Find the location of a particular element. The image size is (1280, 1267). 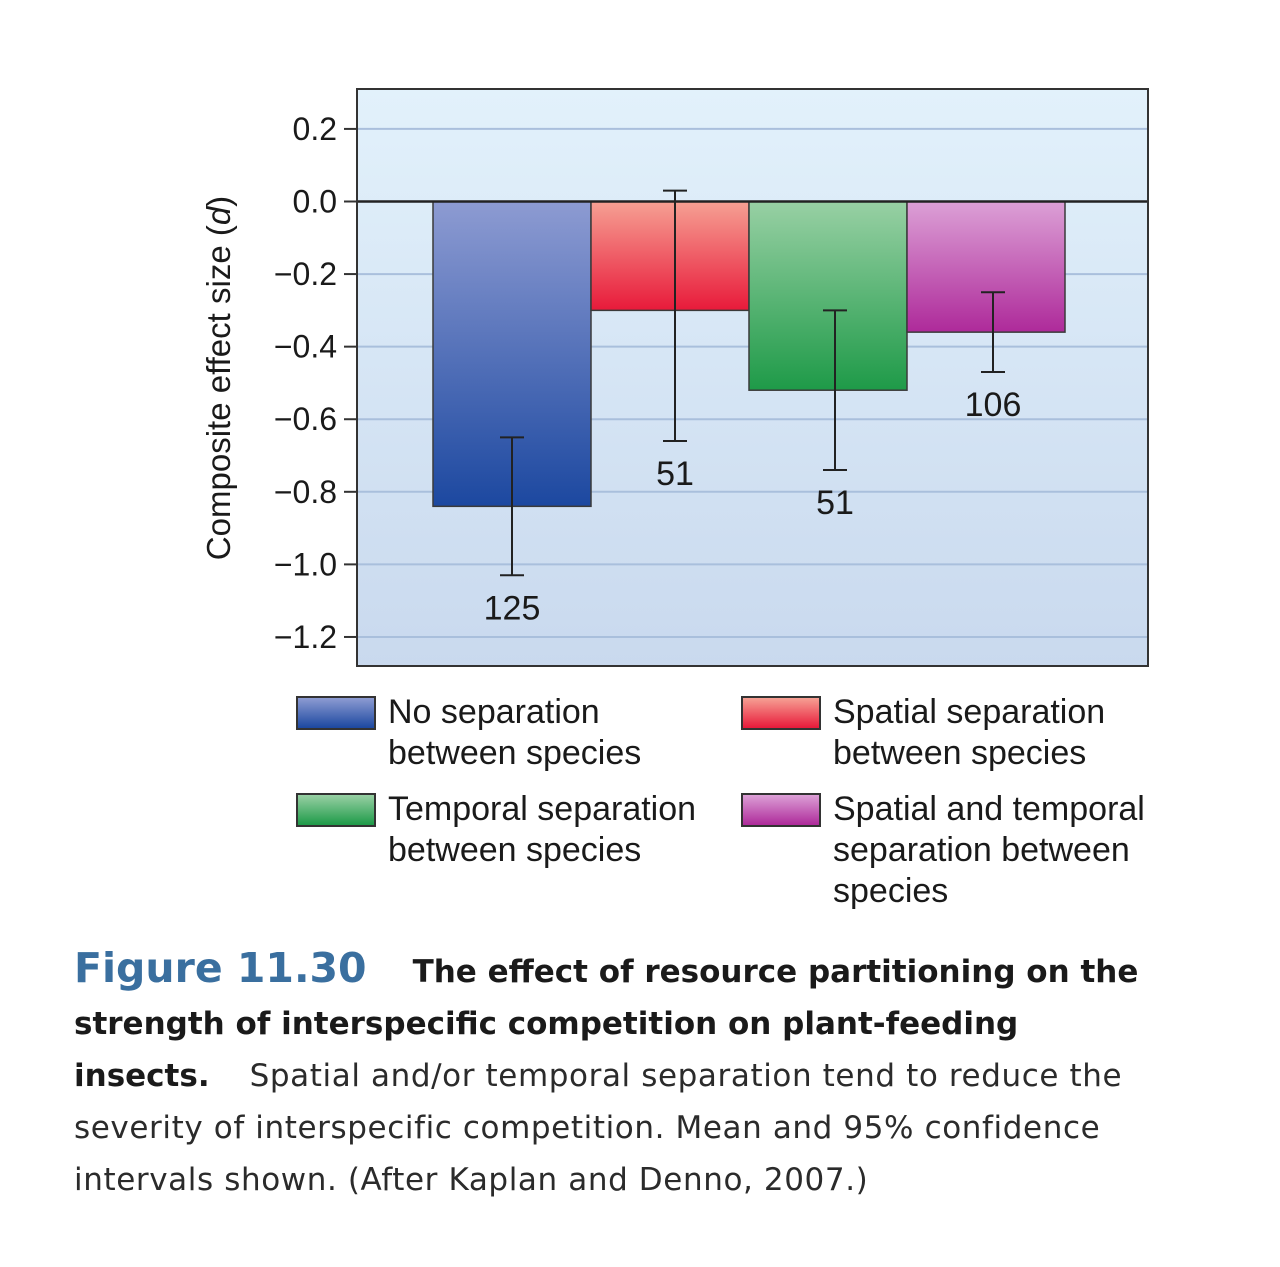

y-tick-label: −0.2 is located at coordinates (305, 274).